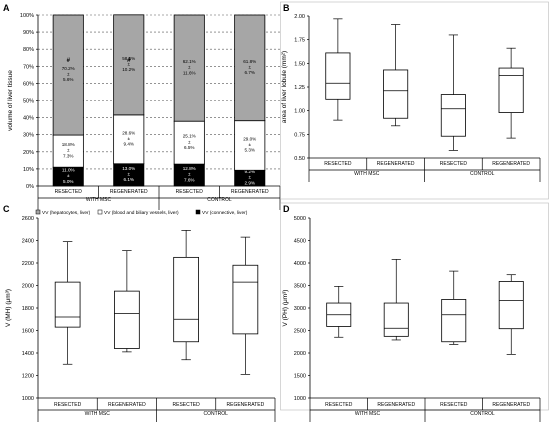  What do you see at coordinates (68, 170) in the screenshot?
I see `data-label: 11.0%` at bounding box center [68, 170].